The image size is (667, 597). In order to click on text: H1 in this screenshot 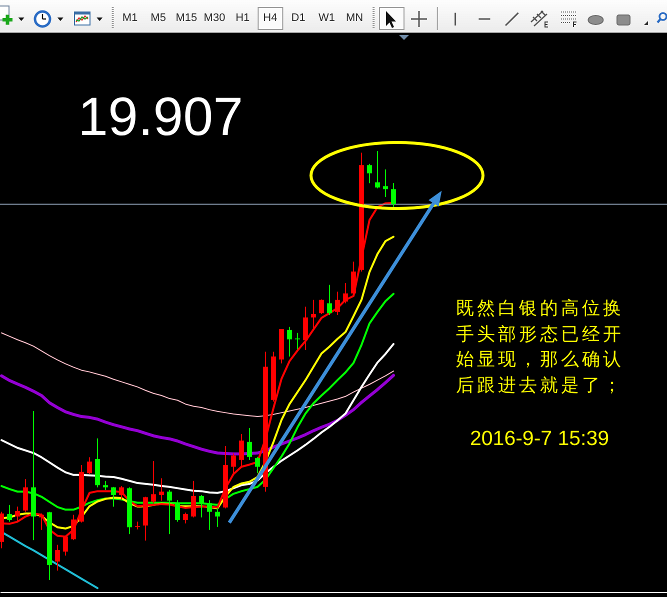, I will do `click(243, 18)`.